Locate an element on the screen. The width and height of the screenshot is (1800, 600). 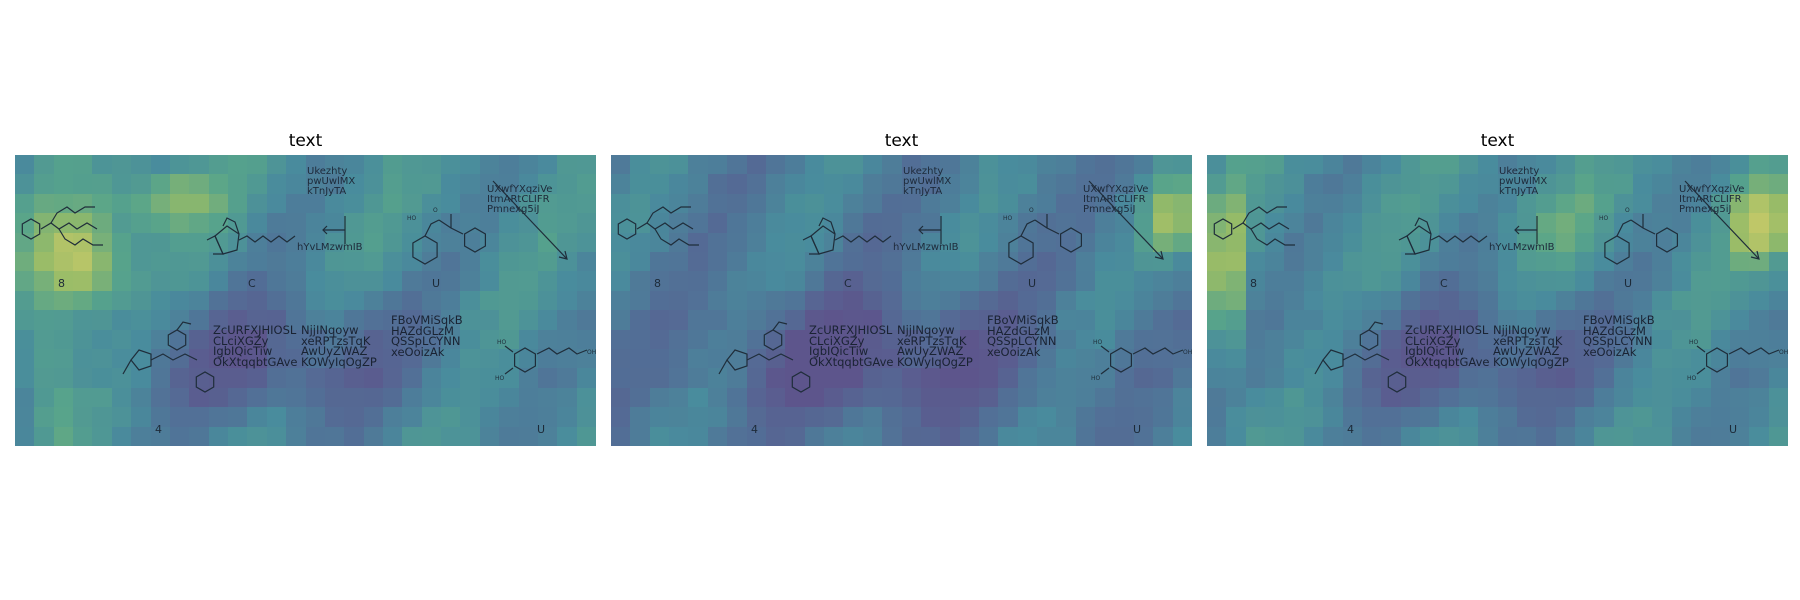
panel-1-title: text is located at coordinates (305, 141).